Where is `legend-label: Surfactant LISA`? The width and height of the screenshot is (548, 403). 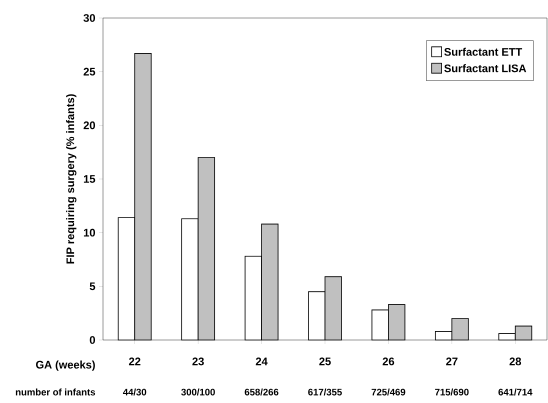 legend-label: Surfactant LISA is located at coordinates (485, 68).